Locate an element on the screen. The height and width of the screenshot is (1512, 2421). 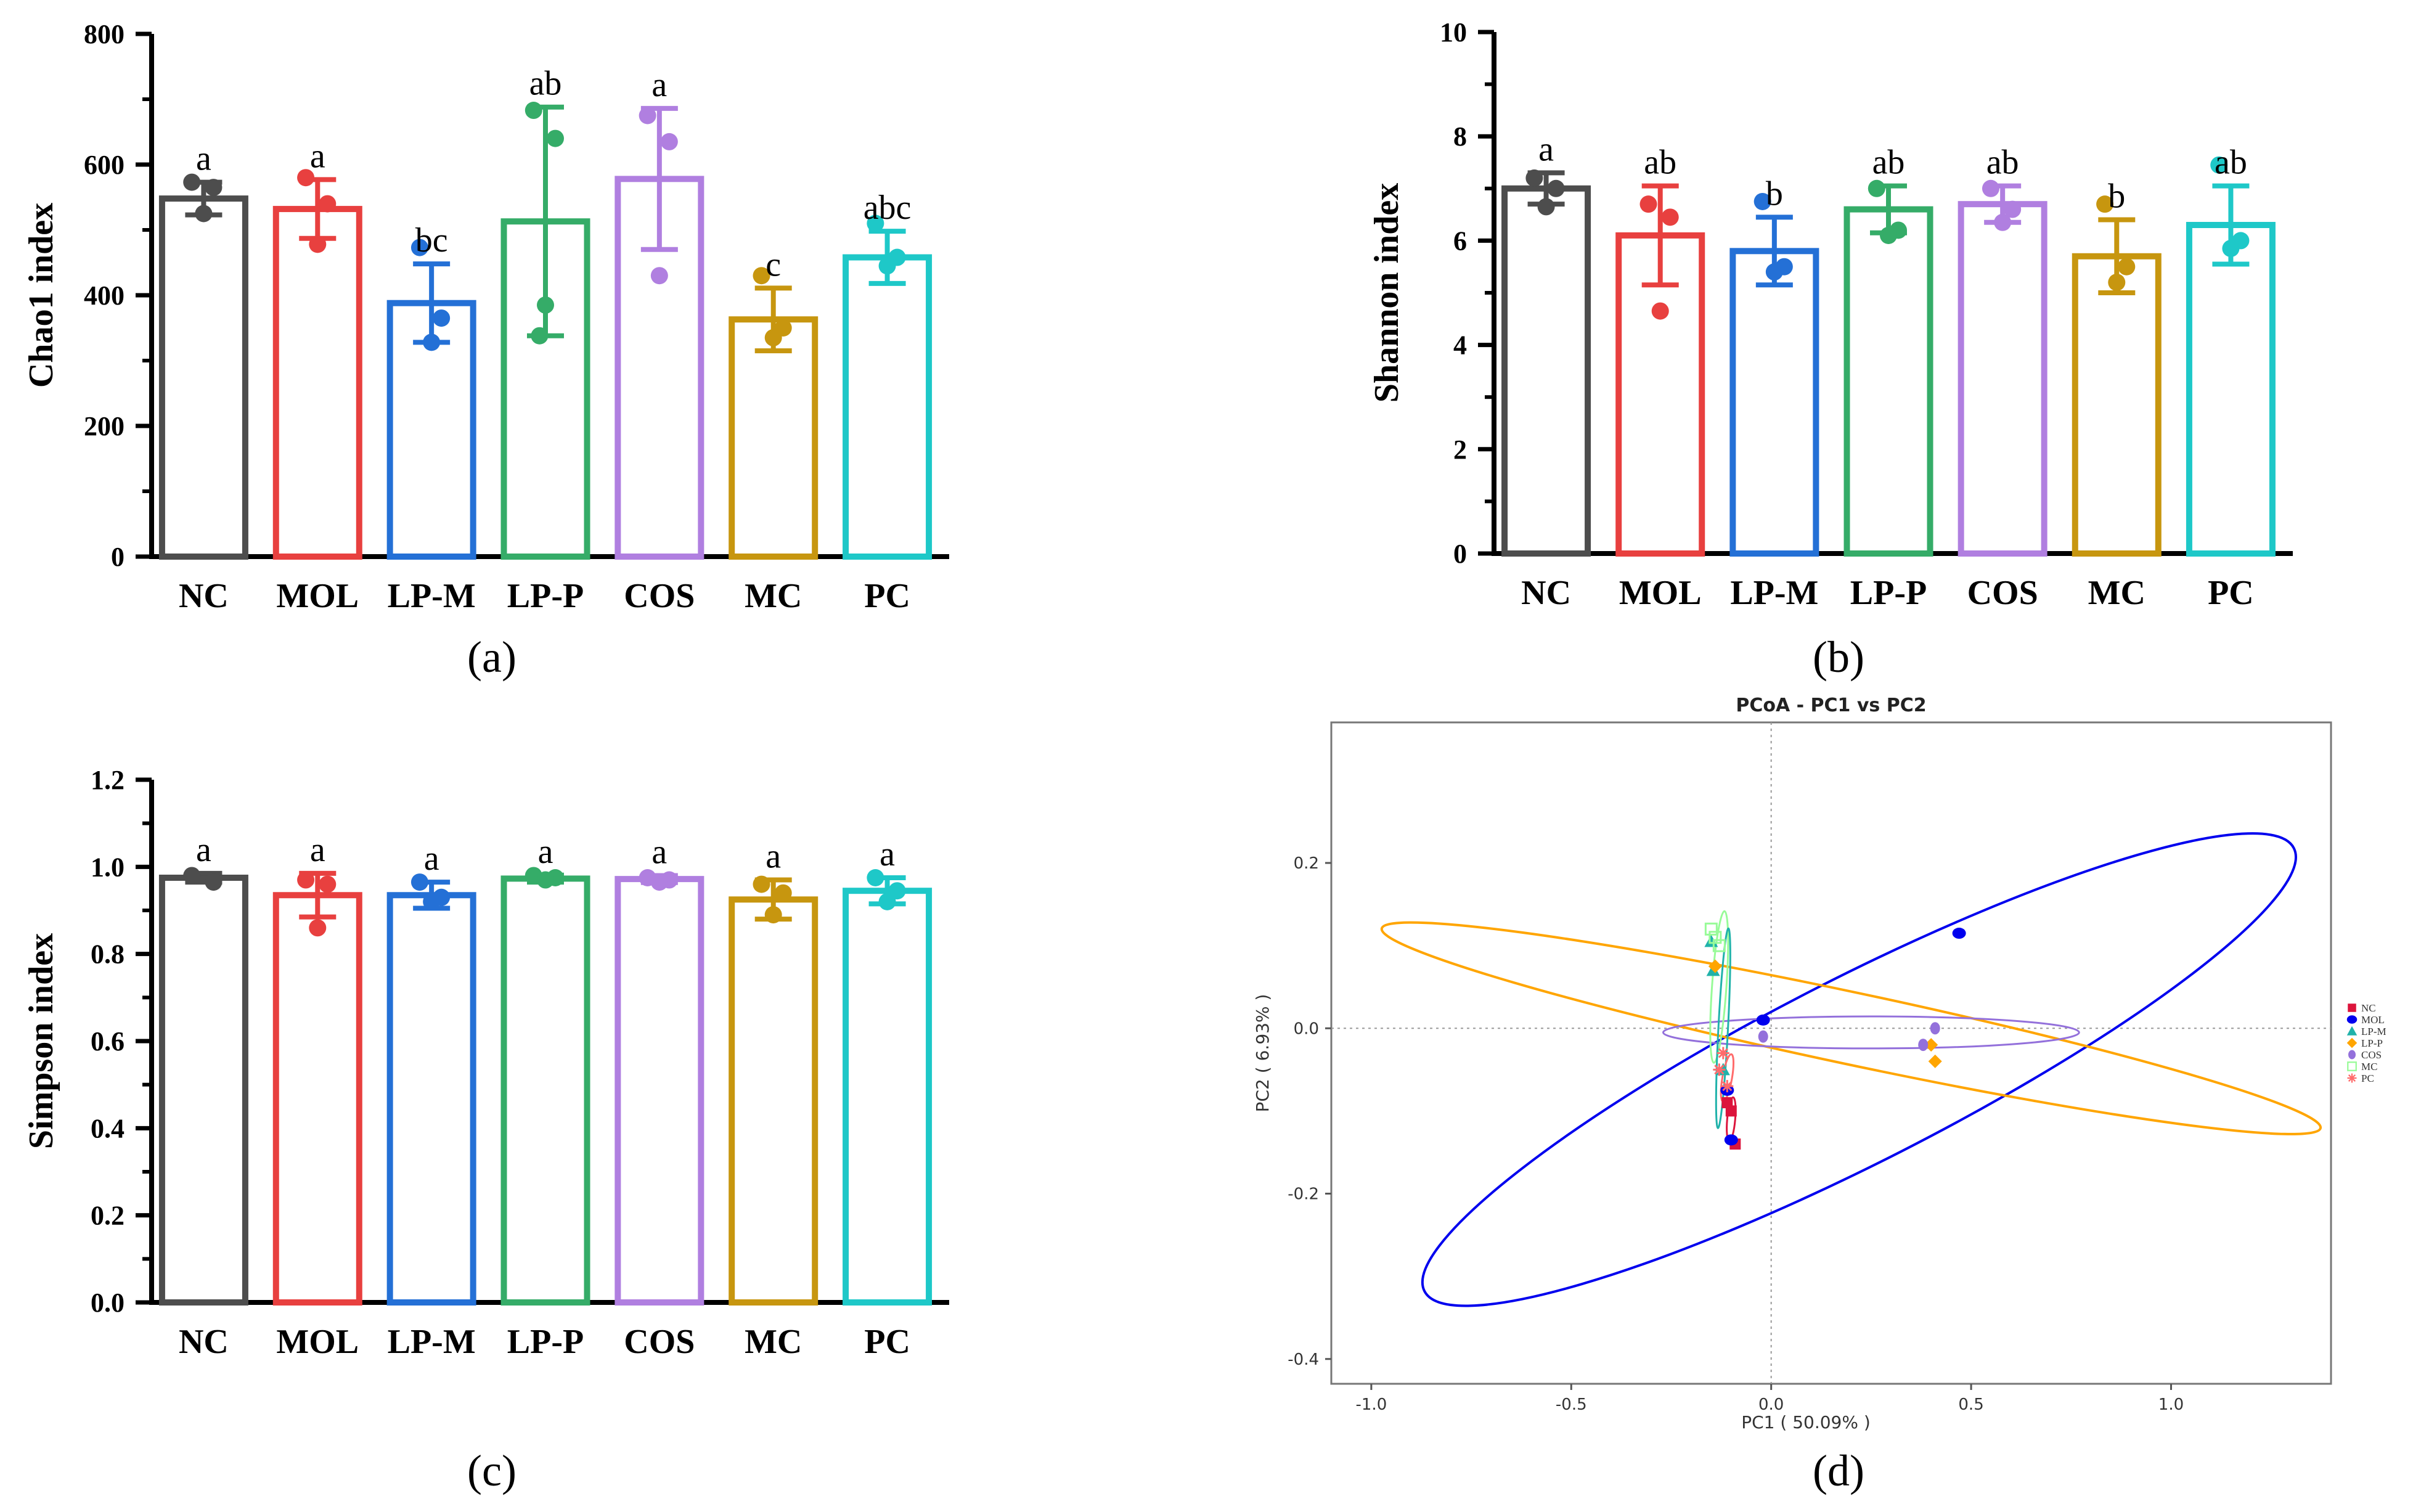
legend-label: MC is located at coordinates (2369, 1067).